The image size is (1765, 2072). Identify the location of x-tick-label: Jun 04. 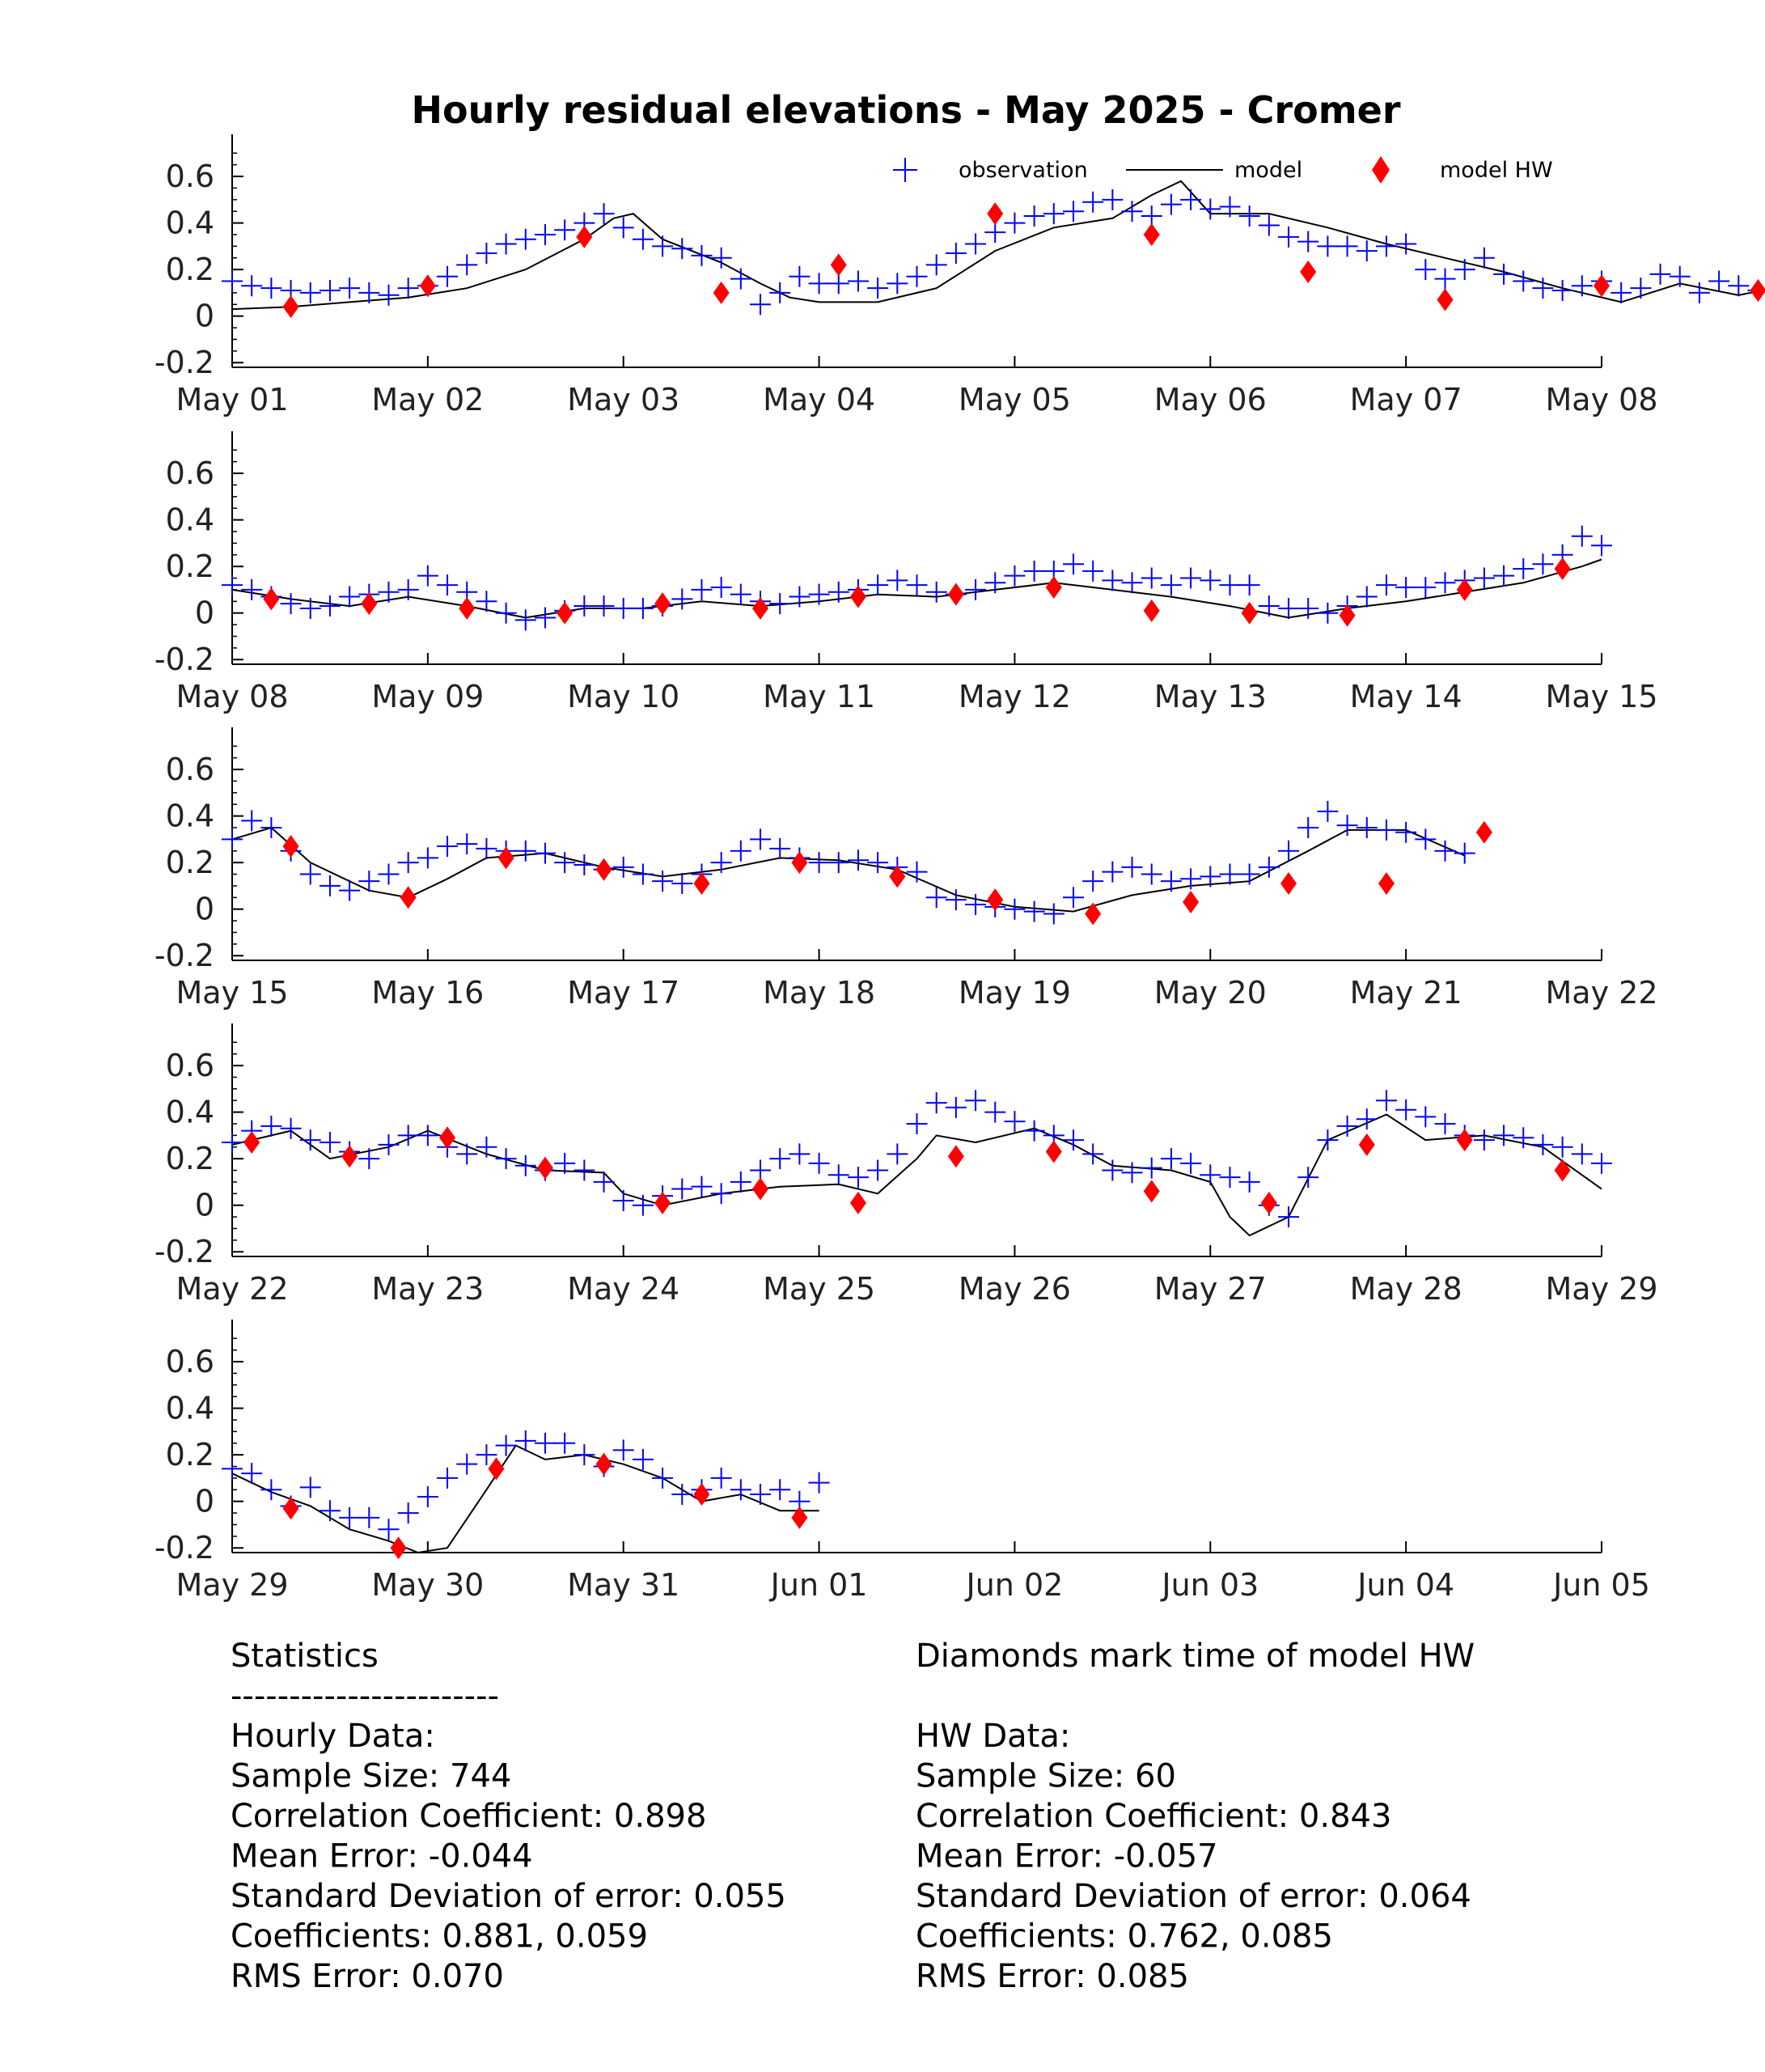
(1405, 1585).